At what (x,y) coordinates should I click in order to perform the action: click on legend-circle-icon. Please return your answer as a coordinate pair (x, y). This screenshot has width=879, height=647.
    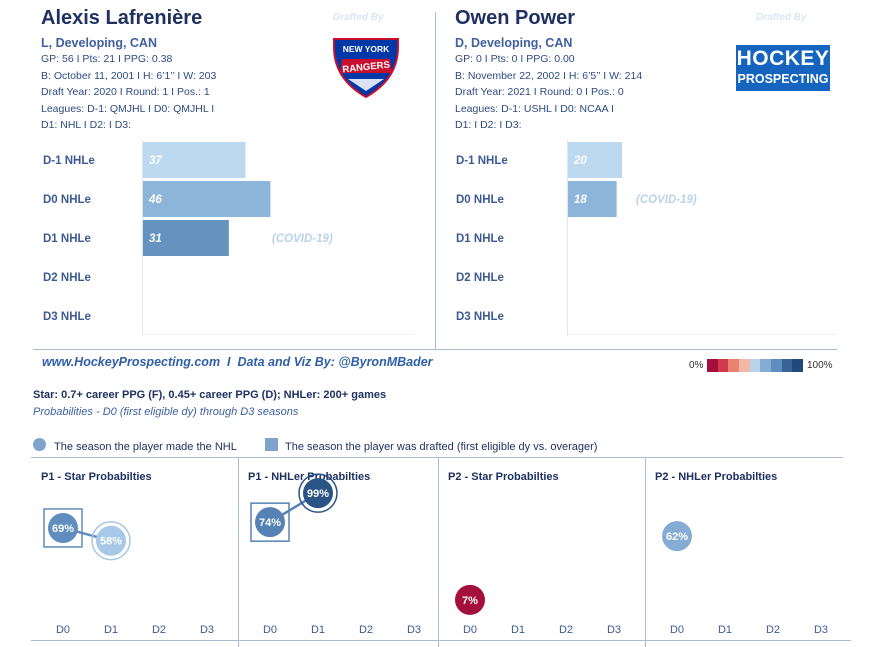
    Looking at the image, I should click on (39, 444).